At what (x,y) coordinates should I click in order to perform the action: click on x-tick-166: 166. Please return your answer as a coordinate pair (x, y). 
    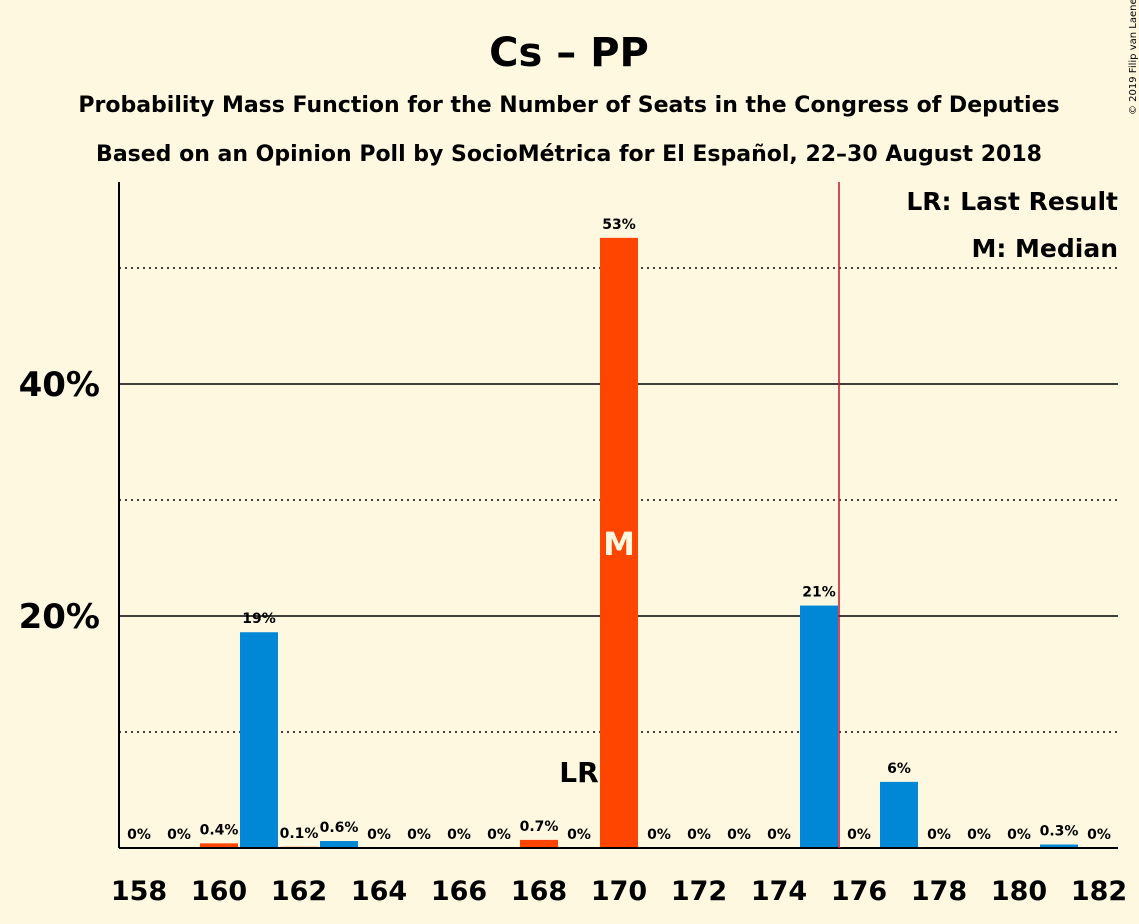
    Looking at the image, I should click on (459, 891).